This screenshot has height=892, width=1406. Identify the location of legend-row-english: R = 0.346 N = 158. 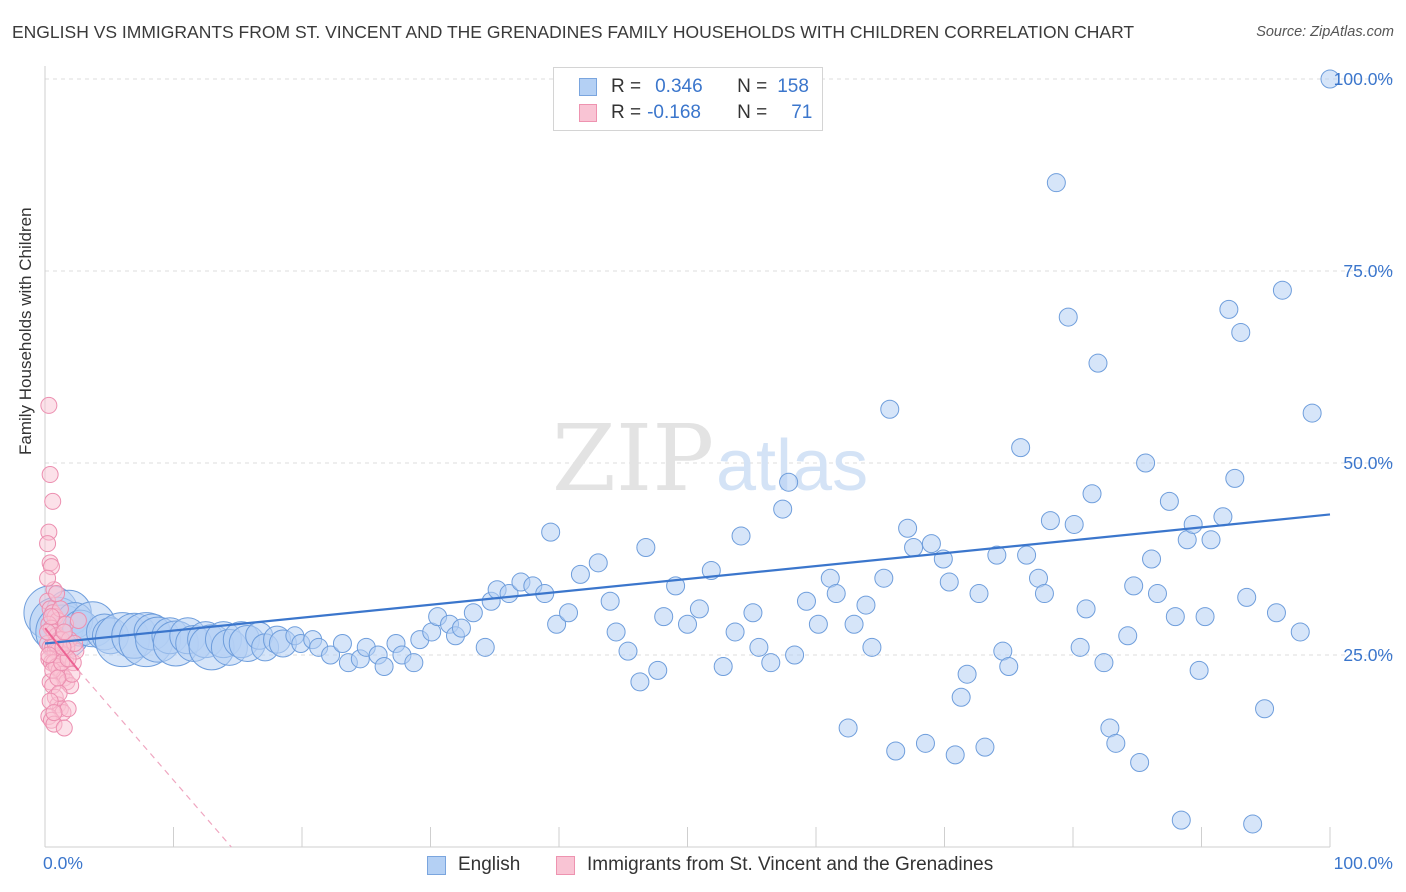
(694, 87).